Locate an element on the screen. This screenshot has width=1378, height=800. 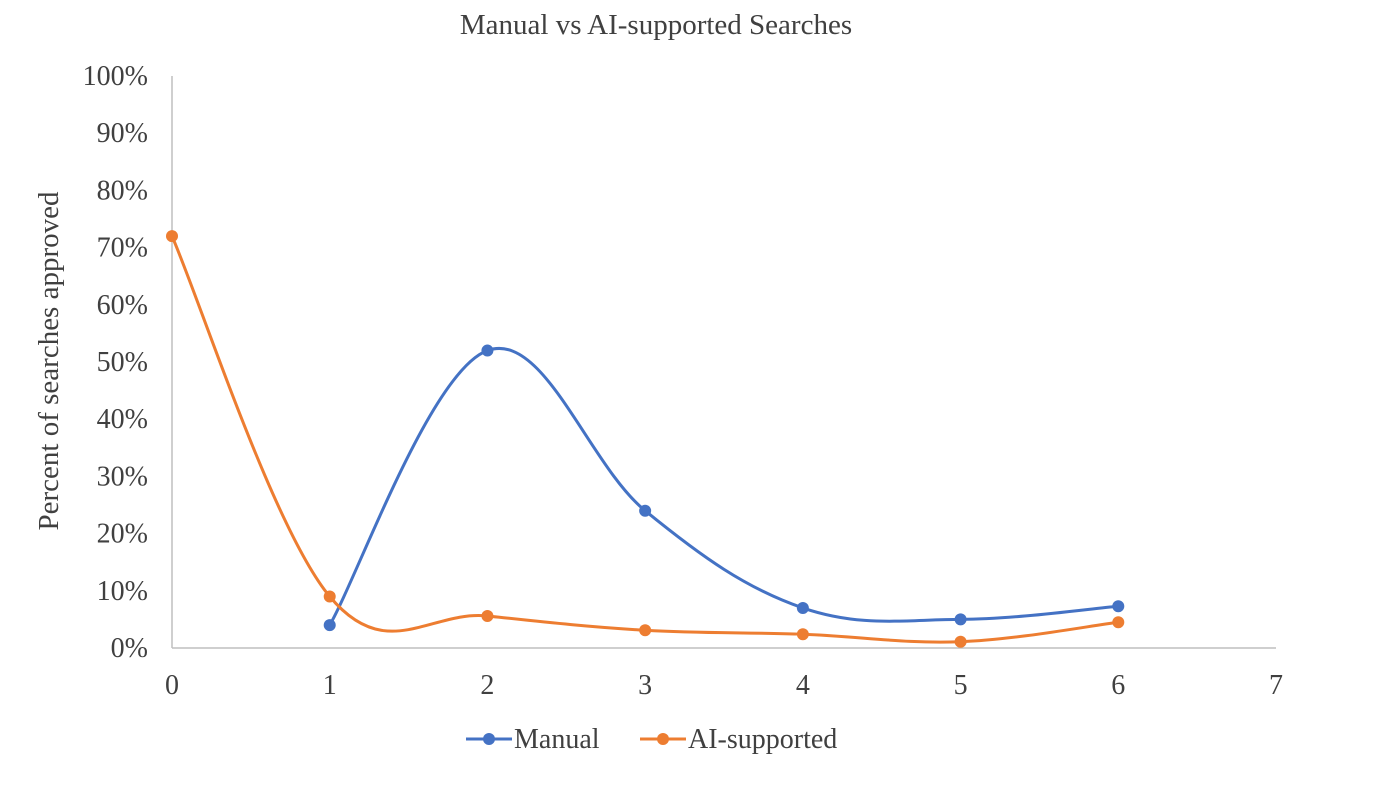
y-tick-label: 90% is located at coordinates (122, 133).